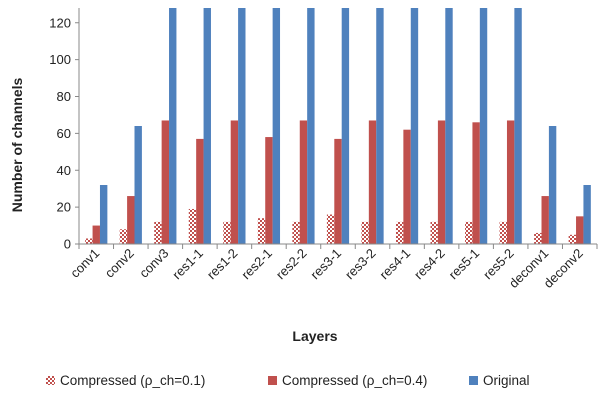 This screenshot has height=397, width=600. Describe the element at coordinates (325, 264) in the screenshot. I see `x-tick-label: res3-1` at that location.